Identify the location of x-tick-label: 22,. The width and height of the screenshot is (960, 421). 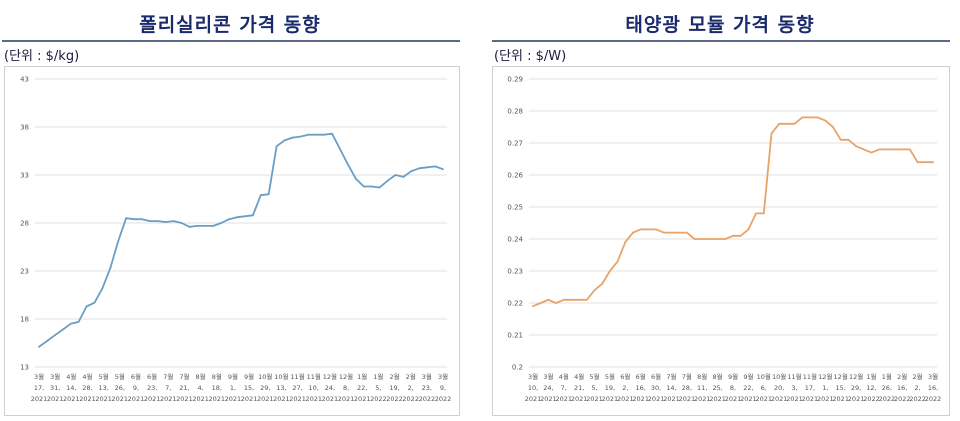
(362, 388).